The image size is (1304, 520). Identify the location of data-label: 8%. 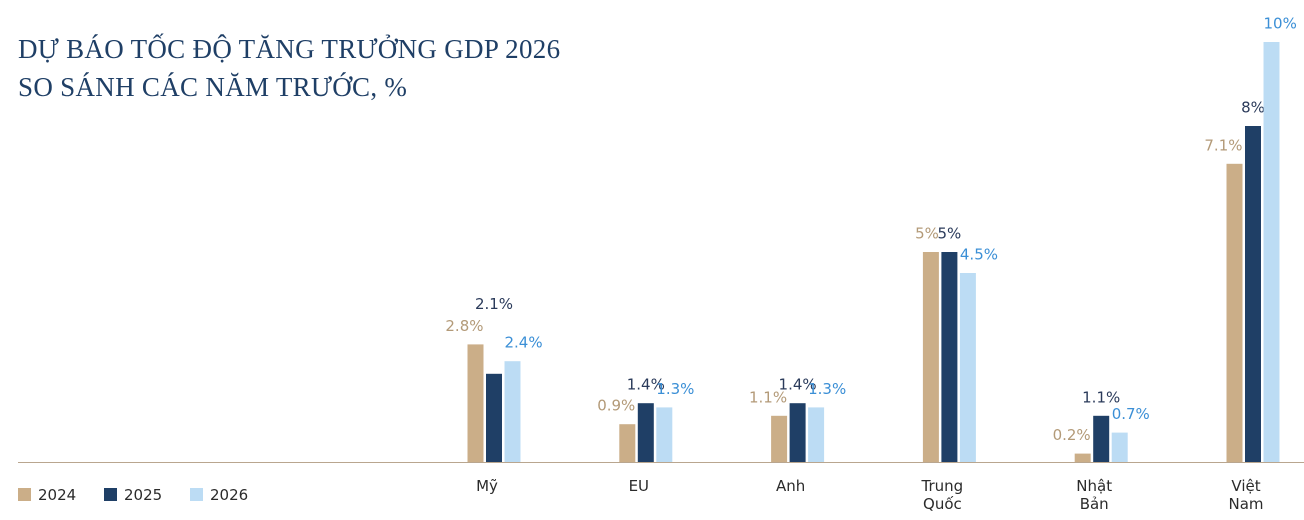
(1253, 108).